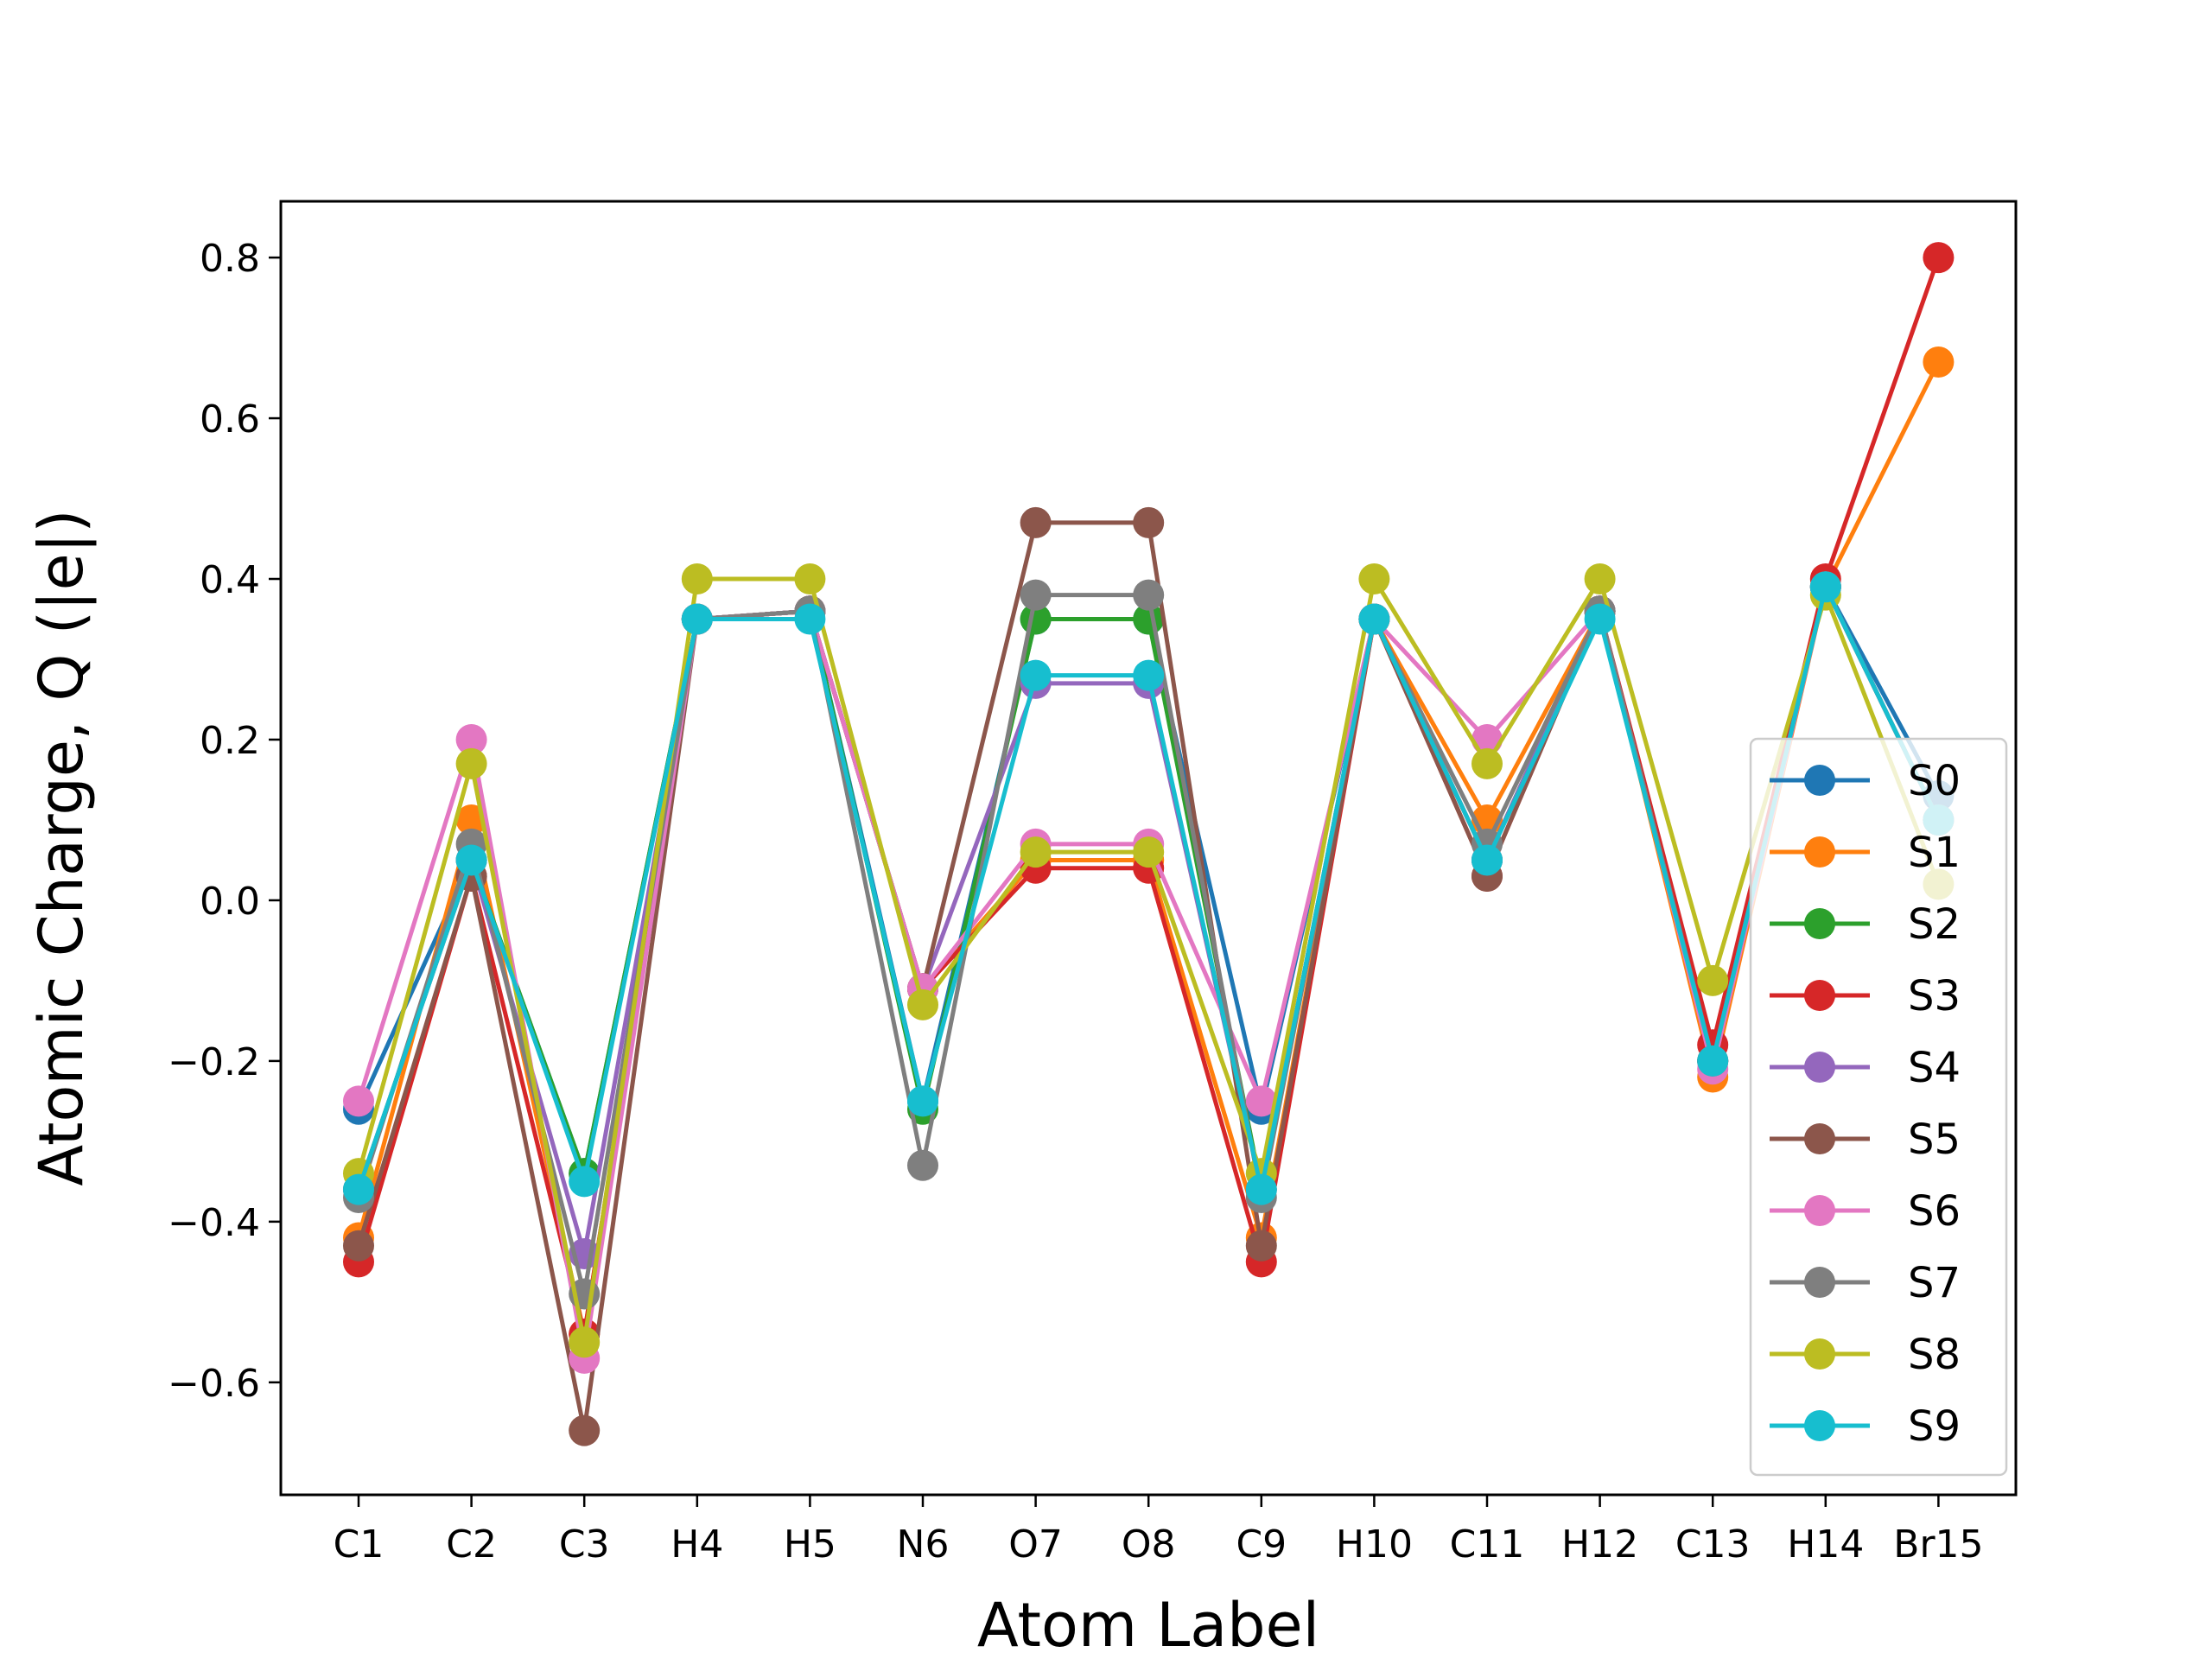  Describe the element at coordinates (230, 419) in the screenshot. I see `y-tick-label: 0.6` at that location.